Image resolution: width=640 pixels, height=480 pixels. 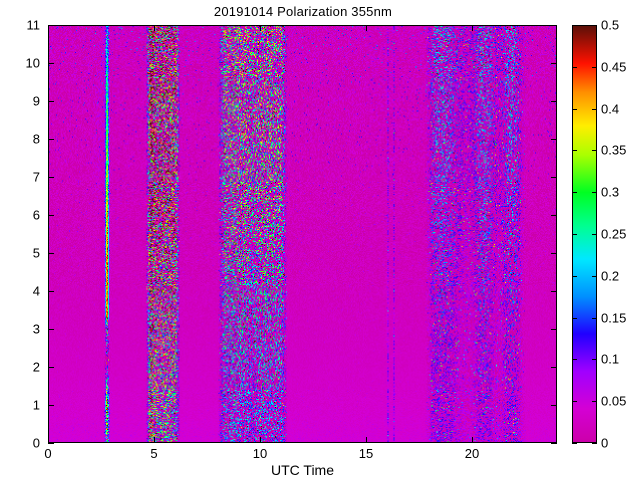 What do you see at coordinates (610, 276) in the screenshot?
I see `colorbar-tick-label: 0.2` at bounding box center [610, 276].